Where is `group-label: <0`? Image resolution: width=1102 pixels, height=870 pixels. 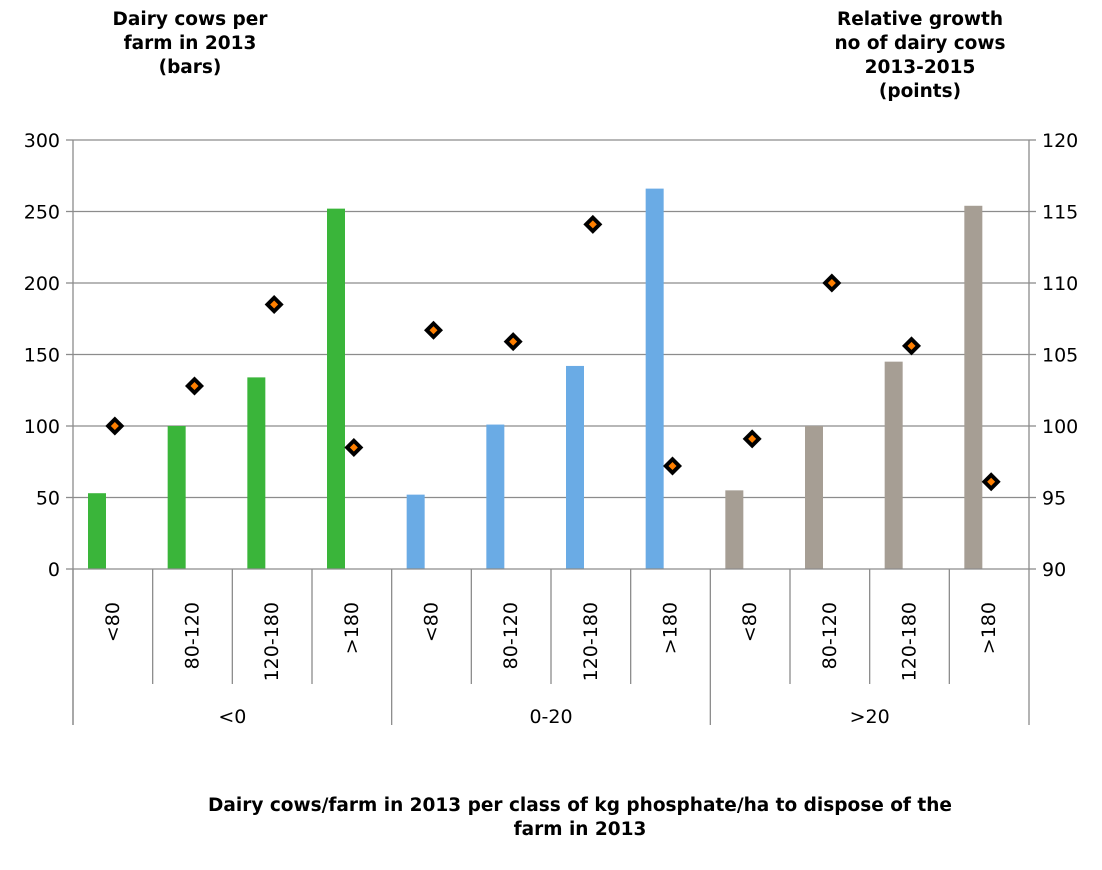 group-label: <0 is located at coordinates (232, 717).